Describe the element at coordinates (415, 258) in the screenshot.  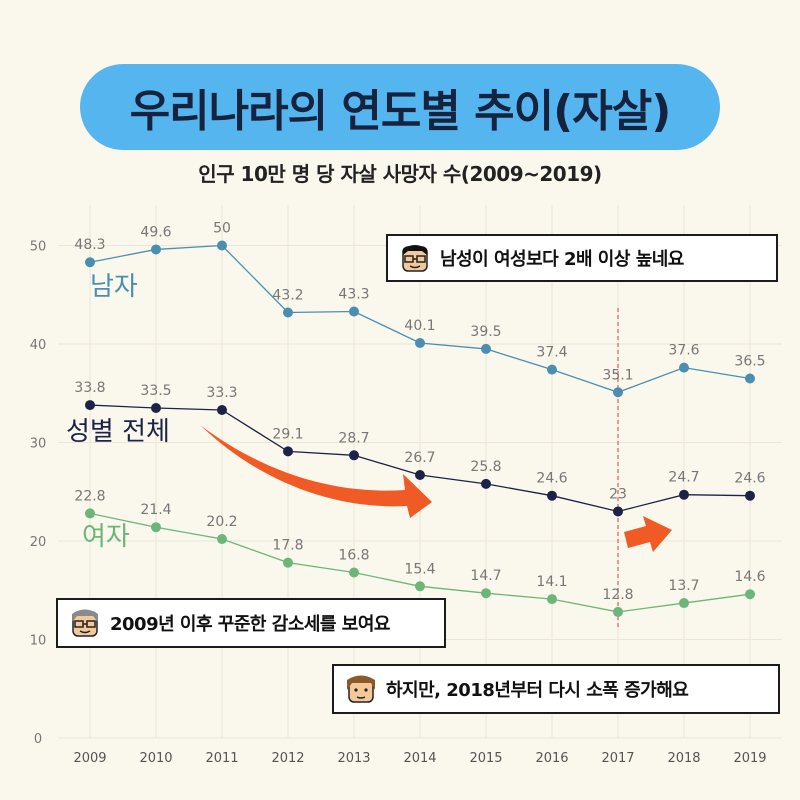
I see `male-face-icon` at that location.